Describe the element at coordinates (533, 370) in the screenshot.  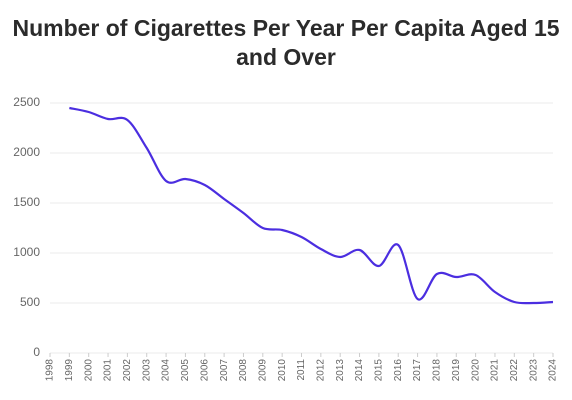
I see `x-tick-label: 2023` at that location.